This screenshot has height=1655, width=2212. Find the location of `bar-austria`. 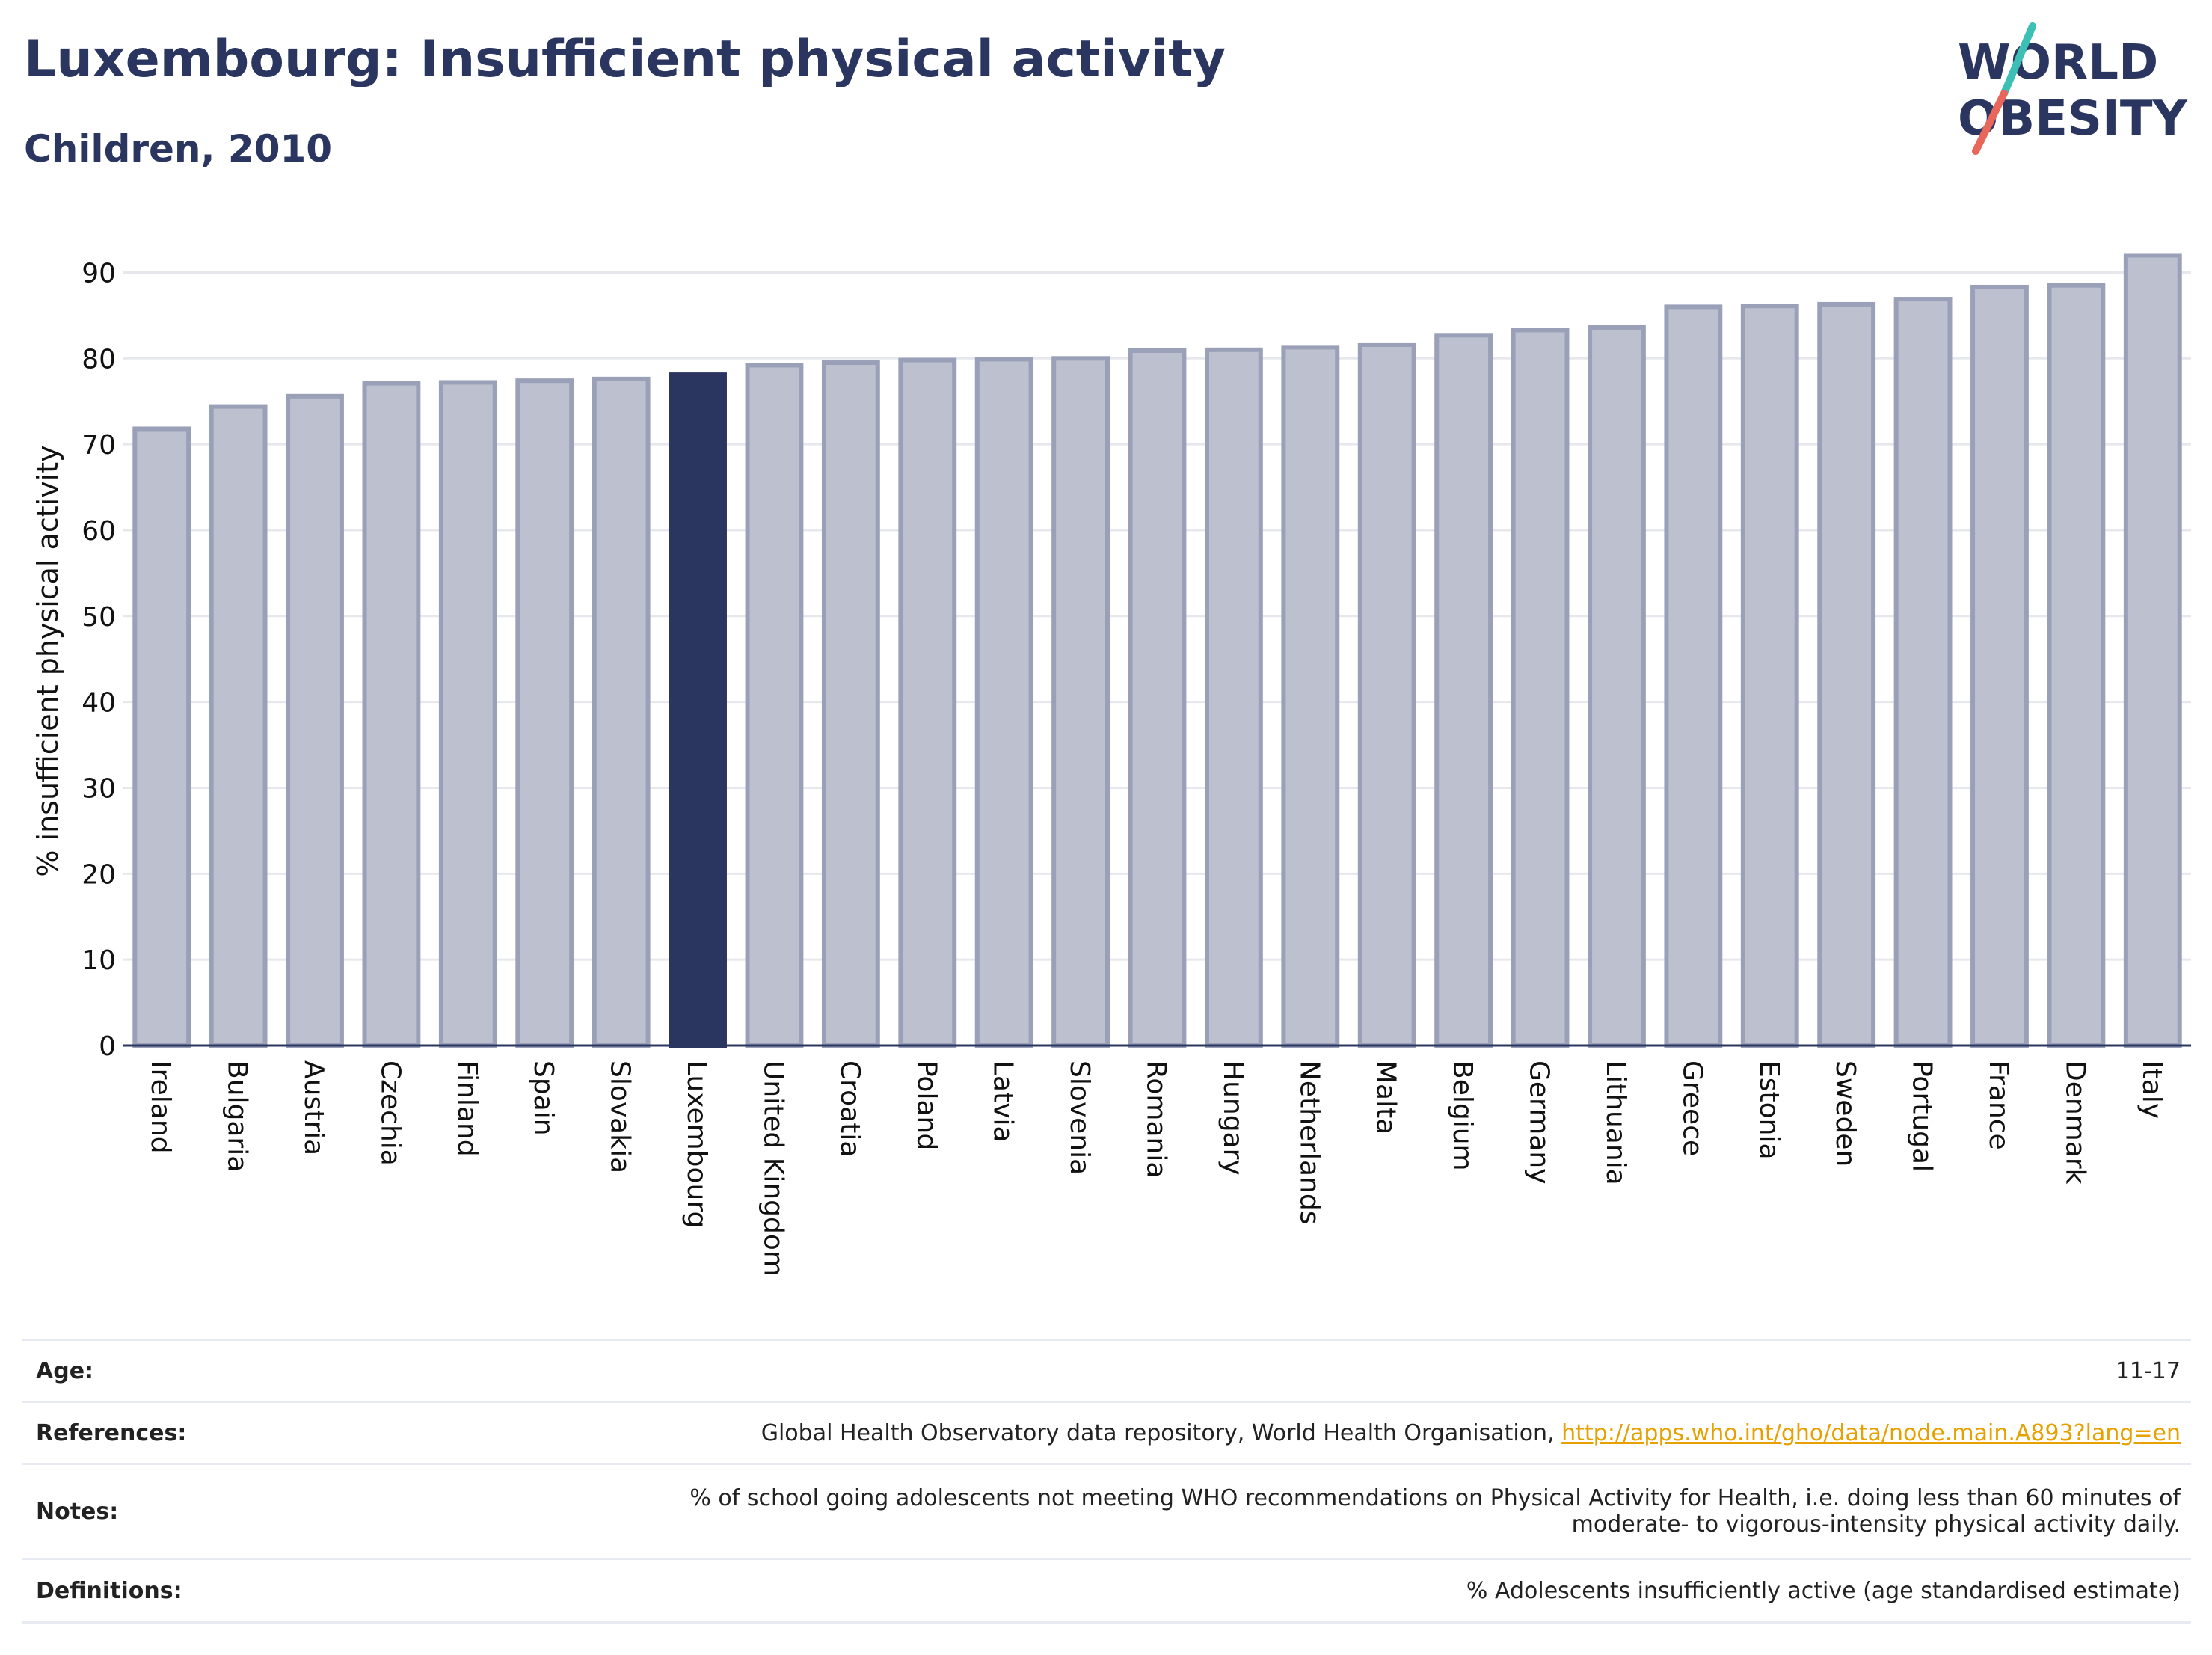

bar-austria is located at coordinates (315, 720).